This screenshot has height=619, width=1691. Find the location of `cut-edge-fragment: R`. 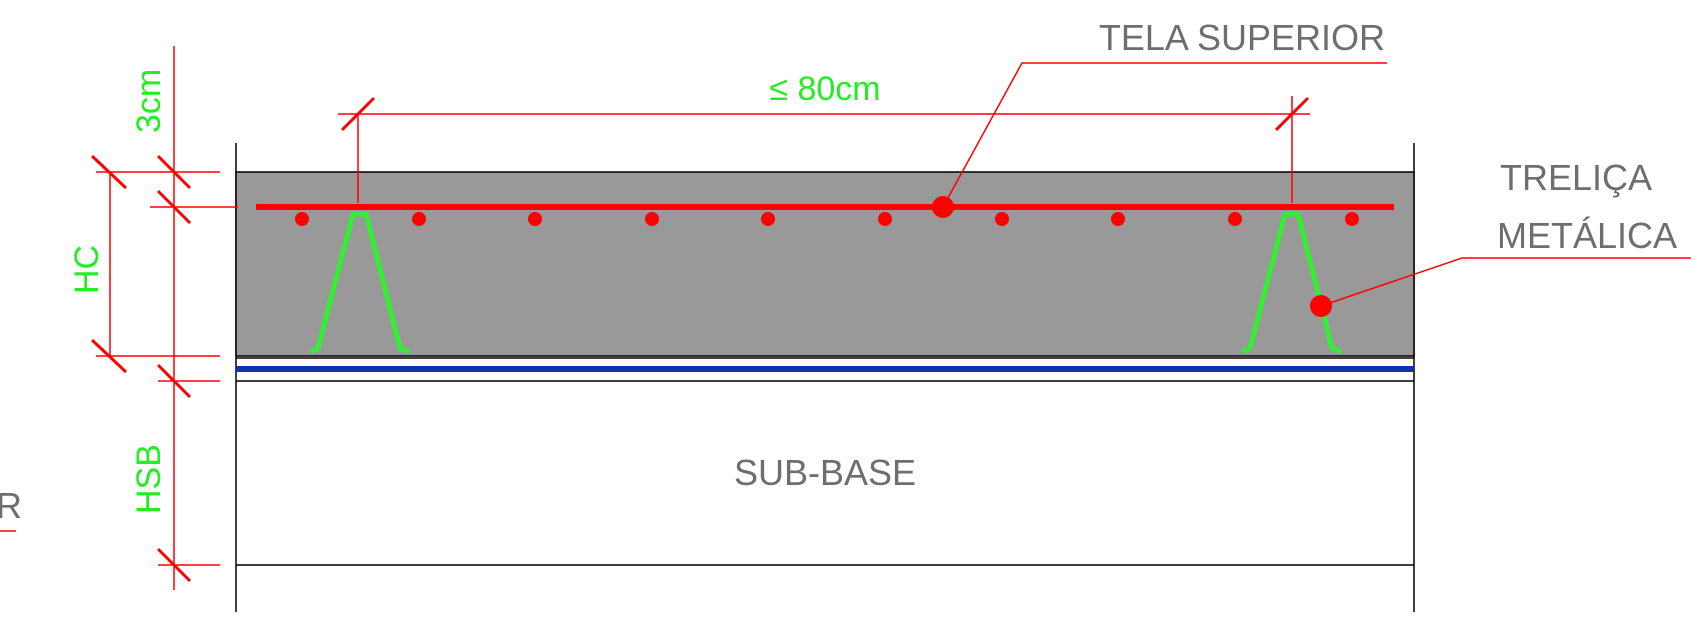

cut-edge-fragment: R is located at coordinates (11, 505).